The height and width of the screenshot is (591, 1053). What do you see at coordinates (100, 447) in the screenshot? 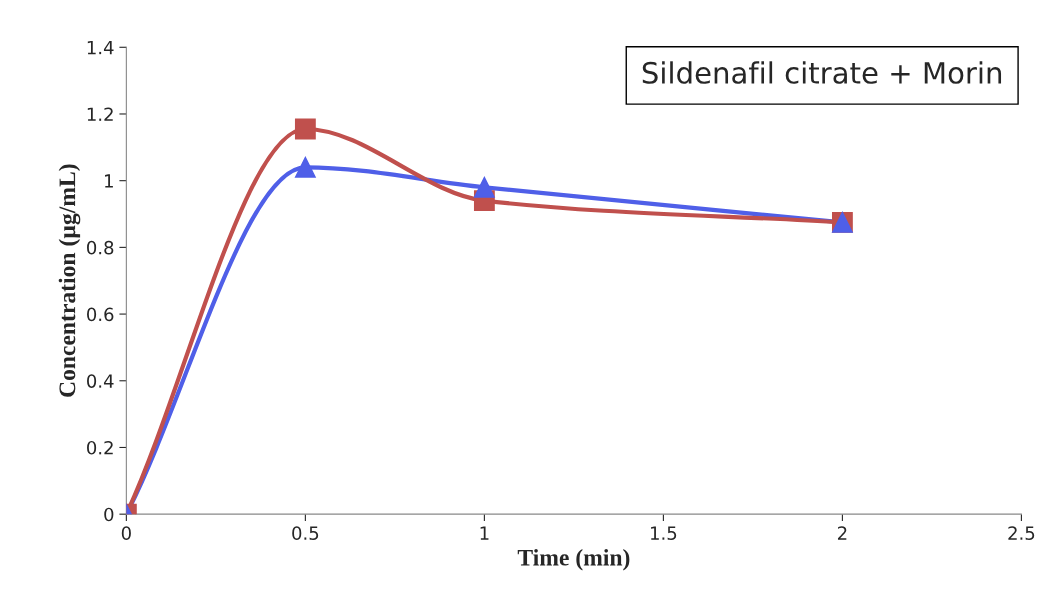
I see `y-tick-label: 0.2` at bounding box center [100, 447].